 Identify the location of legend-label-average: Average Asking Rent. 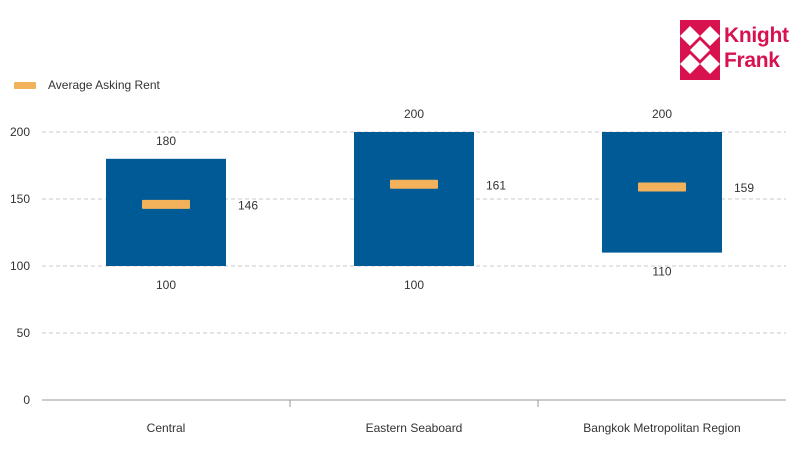
(104, 85).